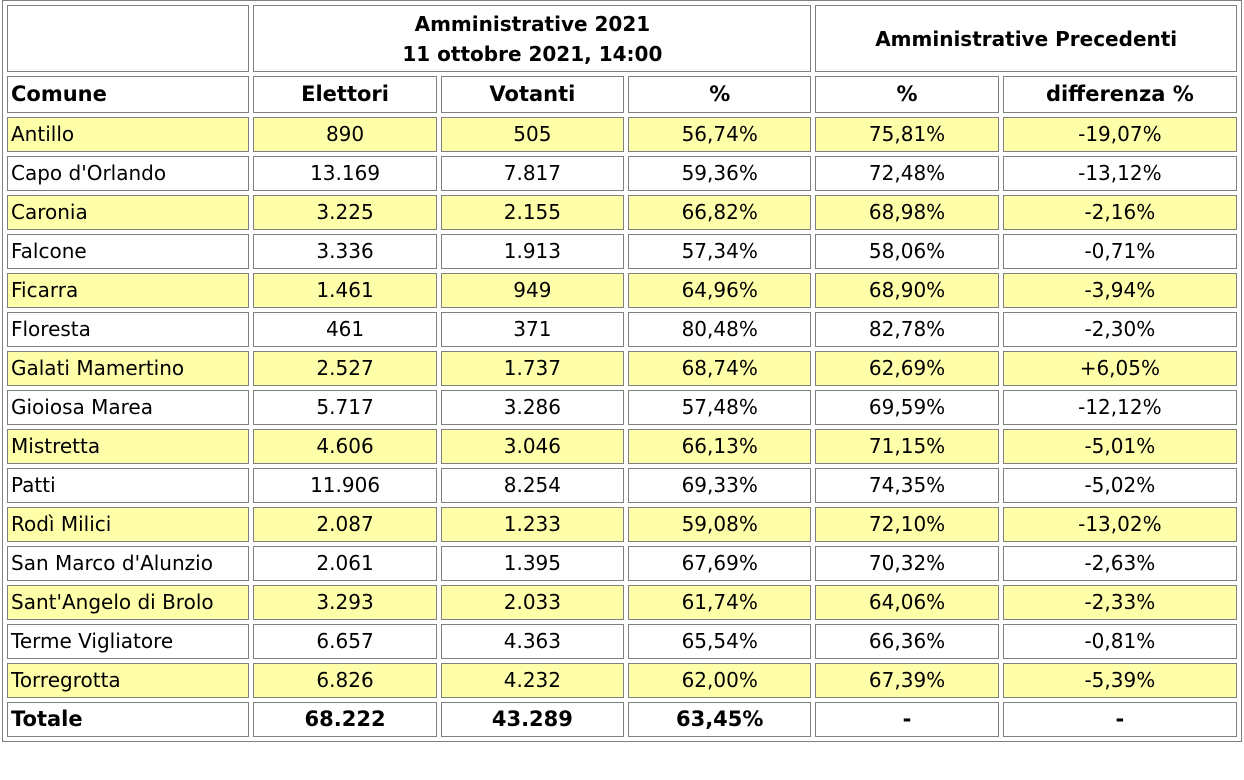 This screenshot has height=780, width=1244. Describe the element at coordinates (128, 602) in the screenshot. I see `cell-comune: Sant'Angelo di Brolo` at that location.